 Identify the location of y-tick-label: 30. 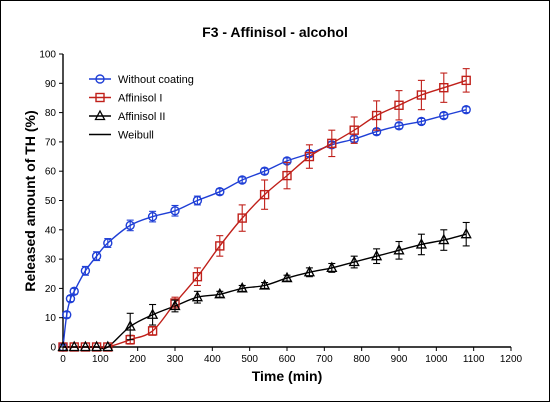
(51, 260).